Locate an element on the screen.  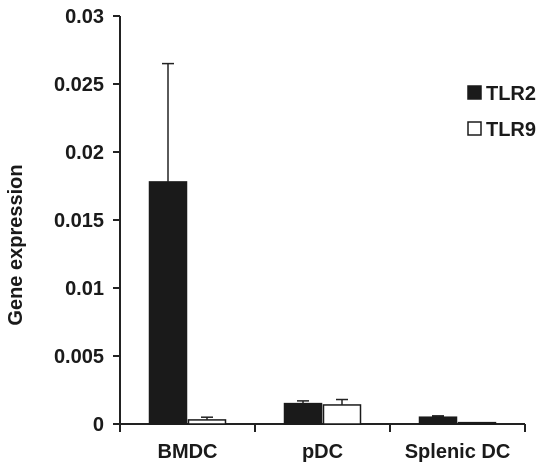
bar-tlr2-bmdc is located at coordinates (168, 303).